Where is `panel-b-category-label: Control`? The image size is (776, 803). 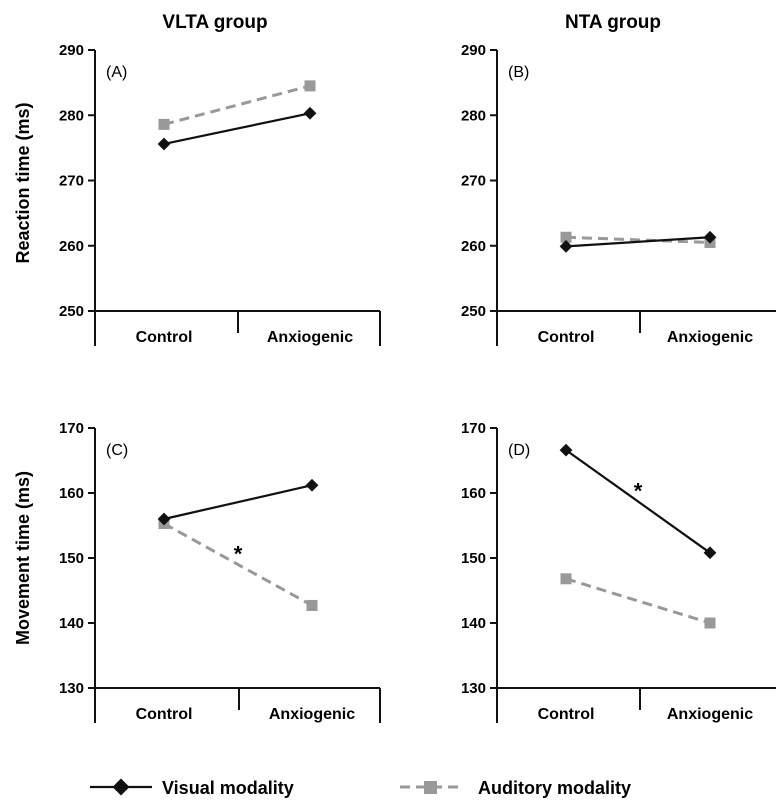
panel-b-category-label: Control is located at coordinates (566, 337).